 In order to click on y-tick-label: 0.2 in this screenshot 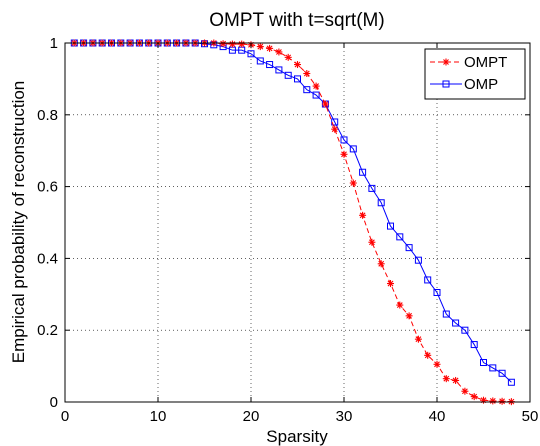, I will do `click(47, 330)`.